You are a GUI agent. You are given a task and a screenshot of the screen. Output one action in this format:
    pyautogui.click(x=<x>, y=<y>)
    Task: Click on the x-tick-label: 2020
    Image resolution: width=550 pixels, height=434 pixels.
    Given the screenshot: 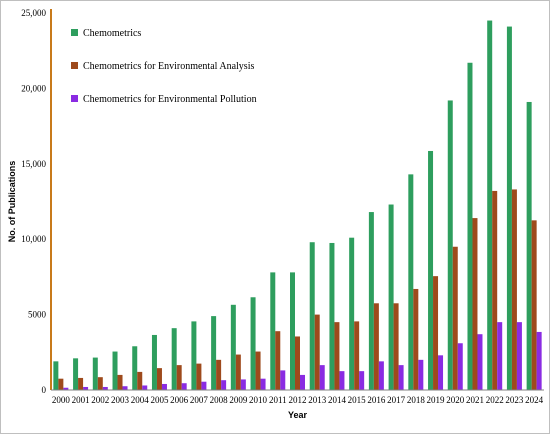 What is the action you would take?
    pyautogui.click(x=455, y=400)
    